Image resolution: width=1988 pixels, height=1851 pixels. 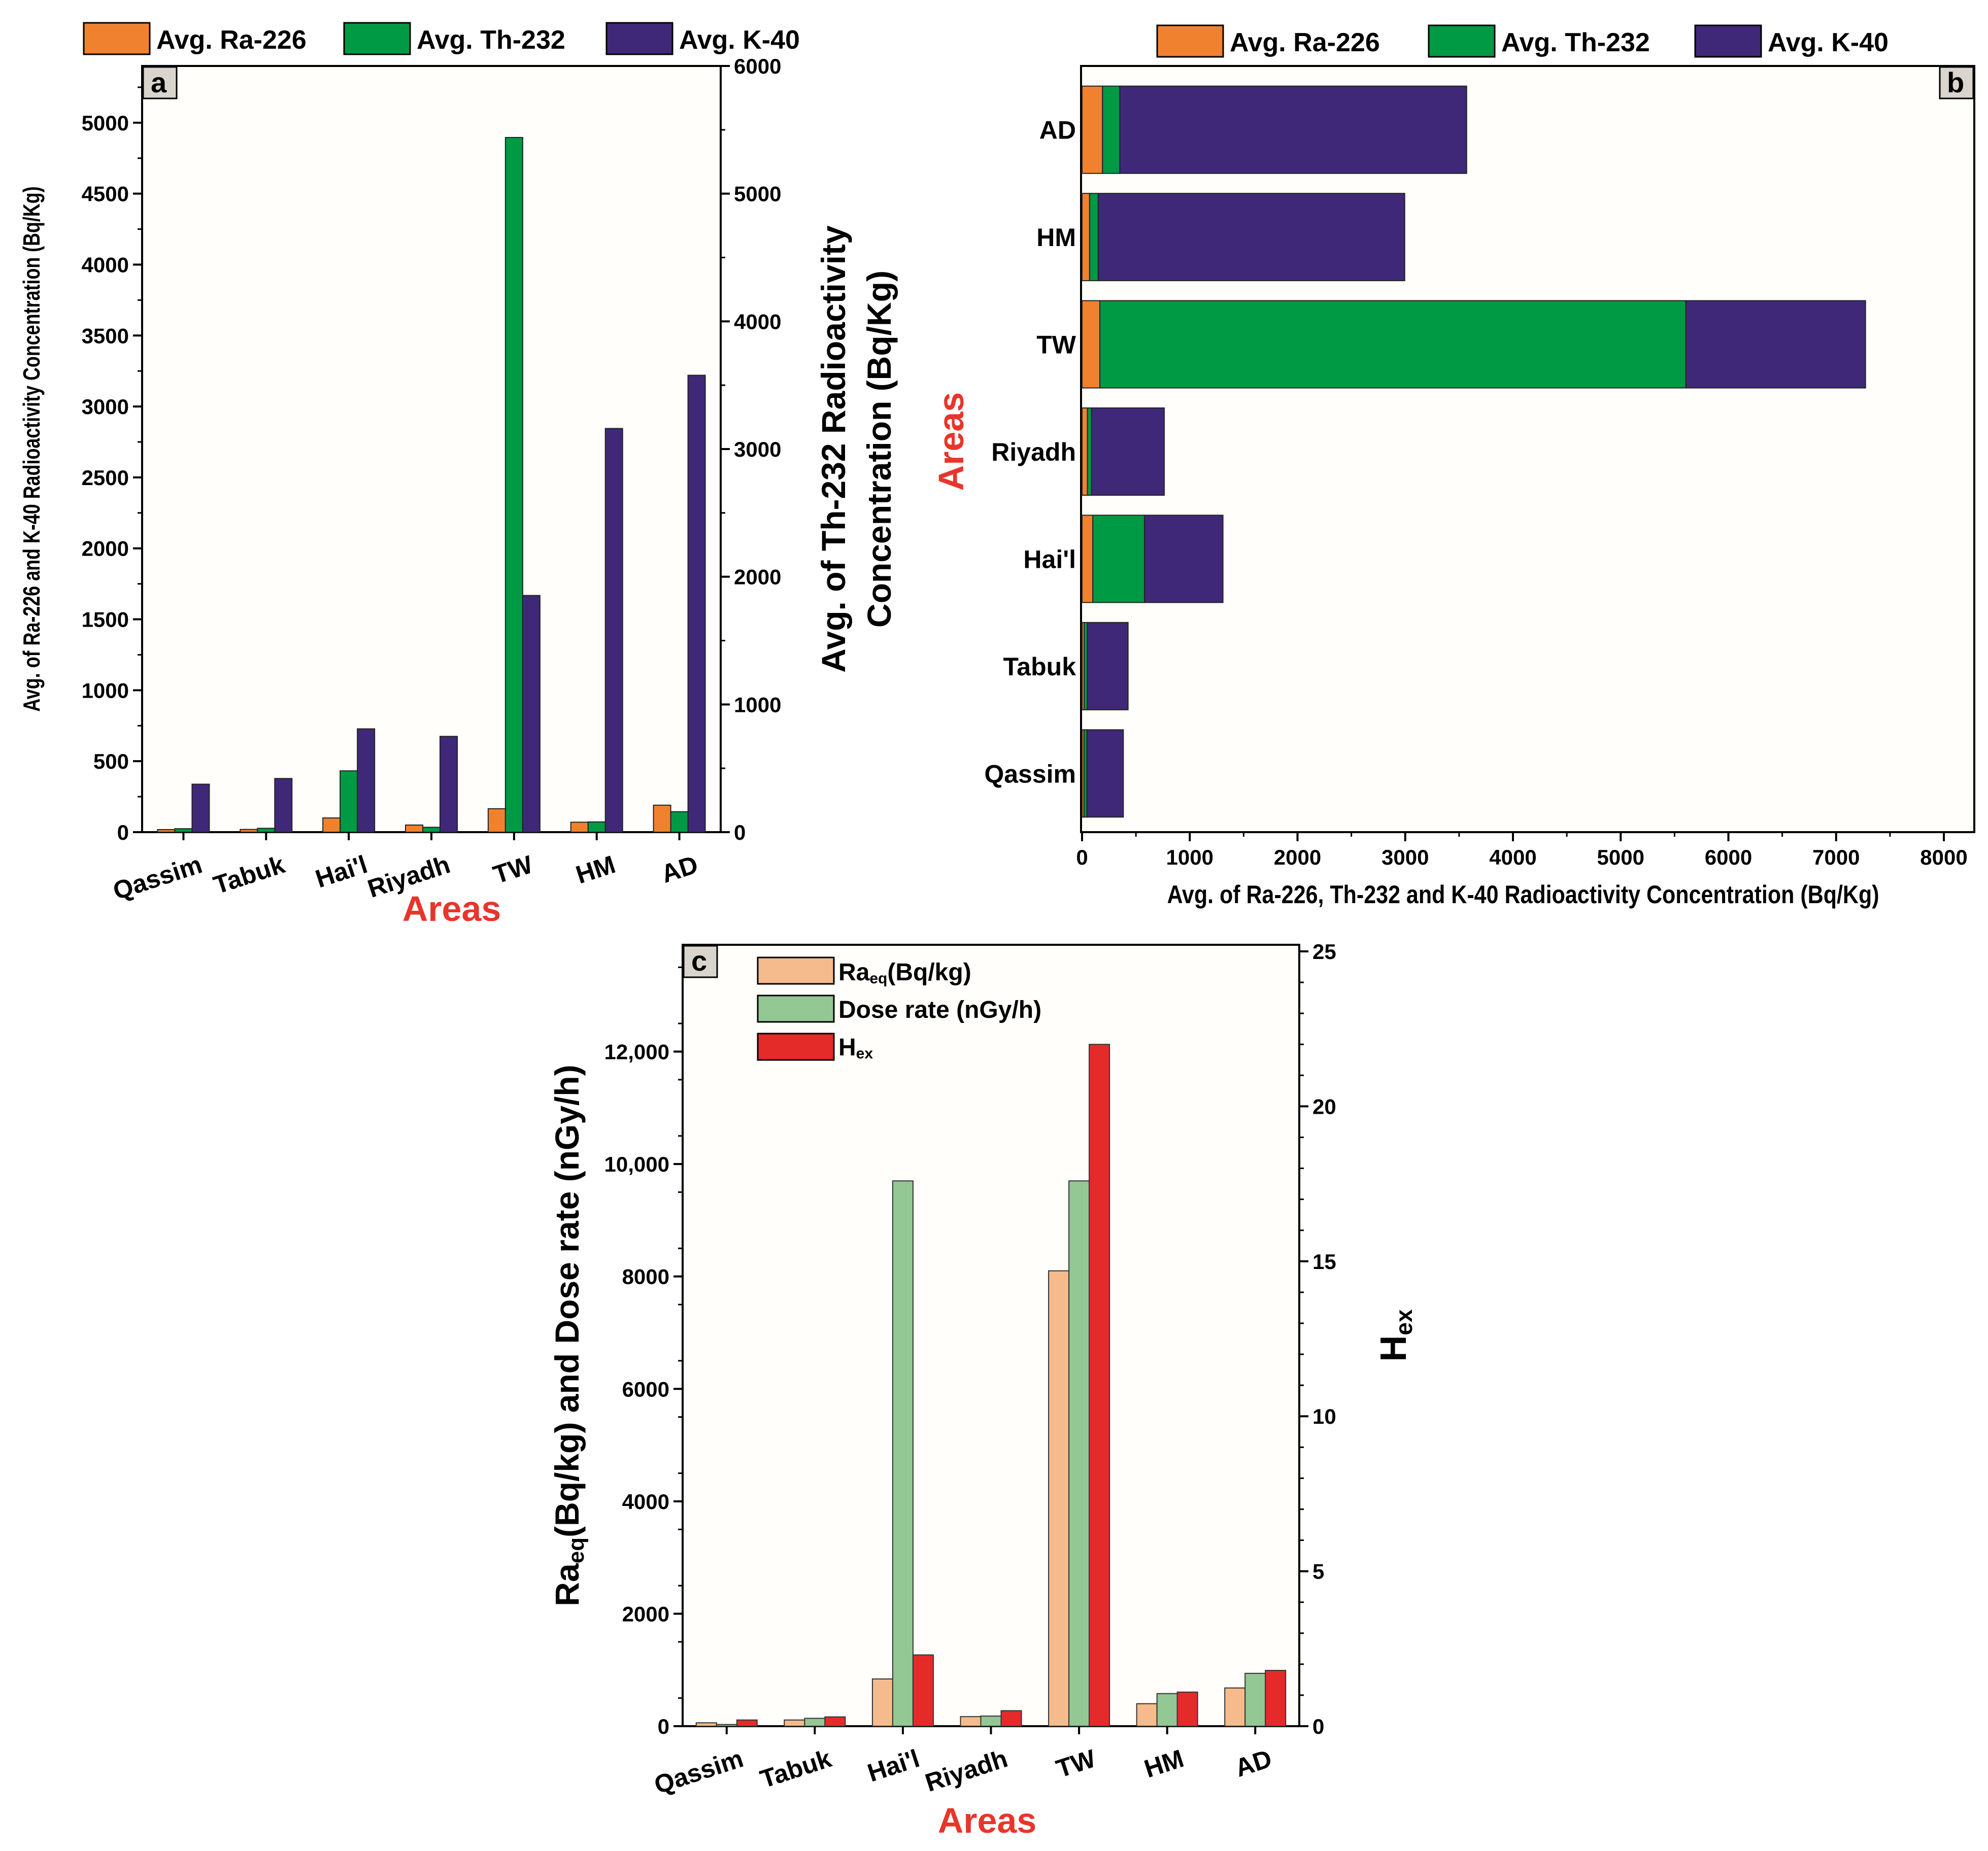 I want to click on c-y2tick-label: 25, so click(x=1324, y=952).